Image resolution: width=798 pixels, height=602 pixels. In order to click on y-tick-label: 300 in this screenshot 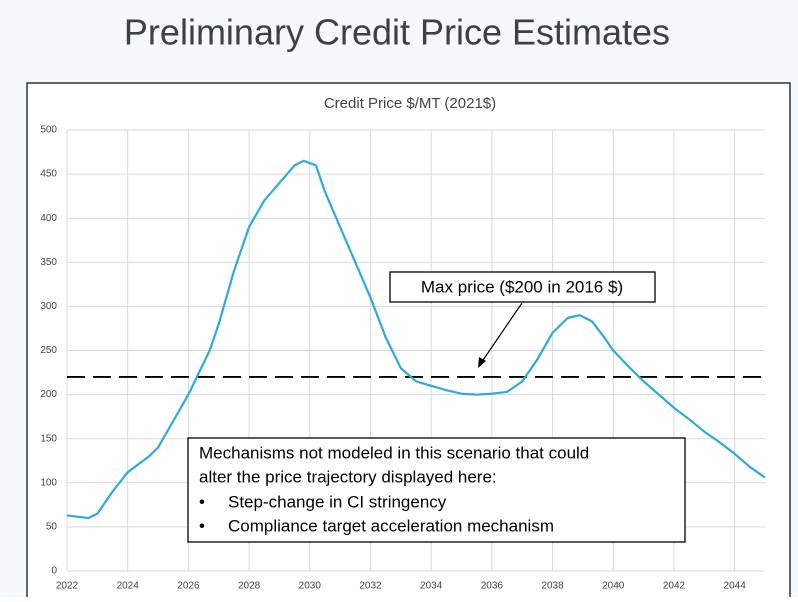, I will do `click(48, 306)`.